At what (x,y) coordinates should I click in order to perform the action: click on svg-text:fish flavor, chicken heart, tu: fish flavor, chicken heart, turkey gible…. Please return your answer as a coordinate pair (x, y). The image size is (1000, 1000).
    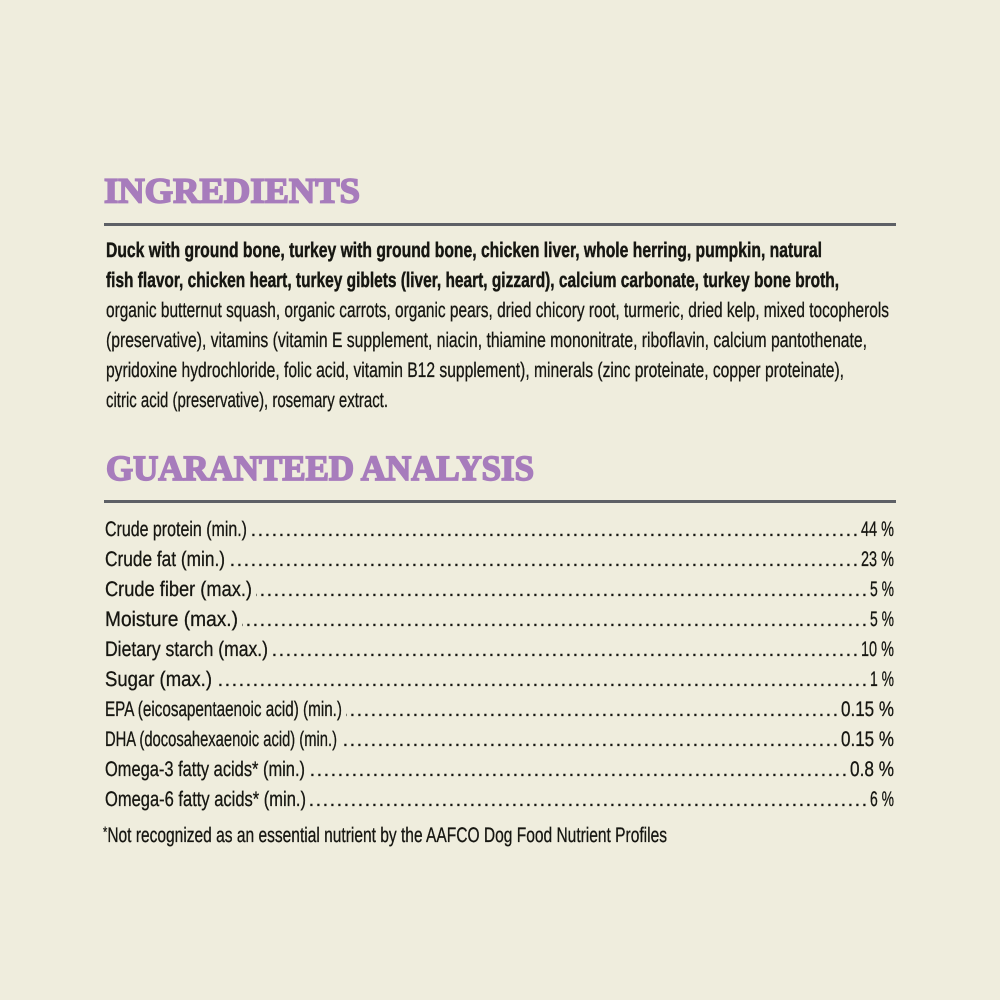
    Looking at the image, I should click on (472, 280).